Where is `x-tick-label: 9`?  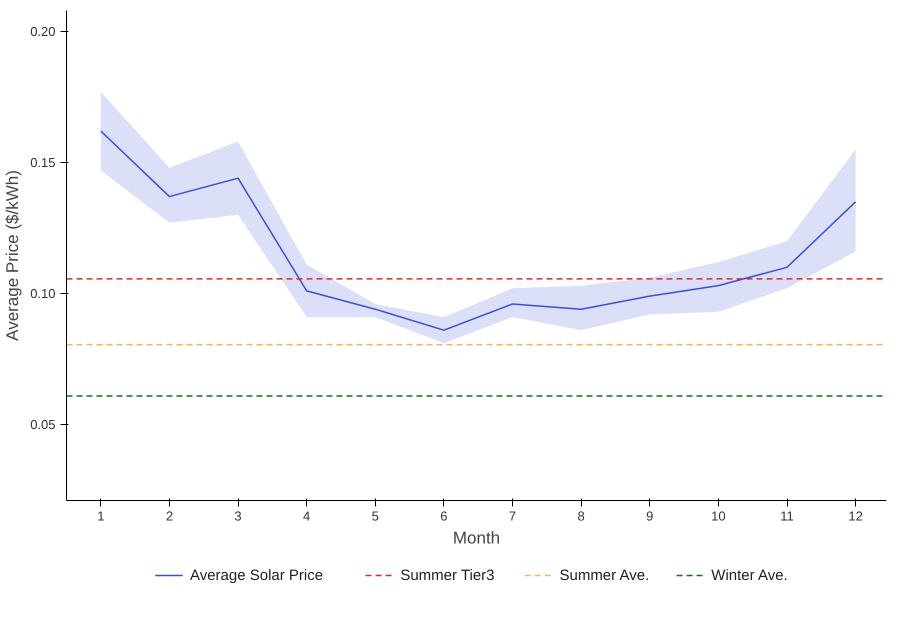 x-tick-label: 9 is located at coordinates (650, 516).